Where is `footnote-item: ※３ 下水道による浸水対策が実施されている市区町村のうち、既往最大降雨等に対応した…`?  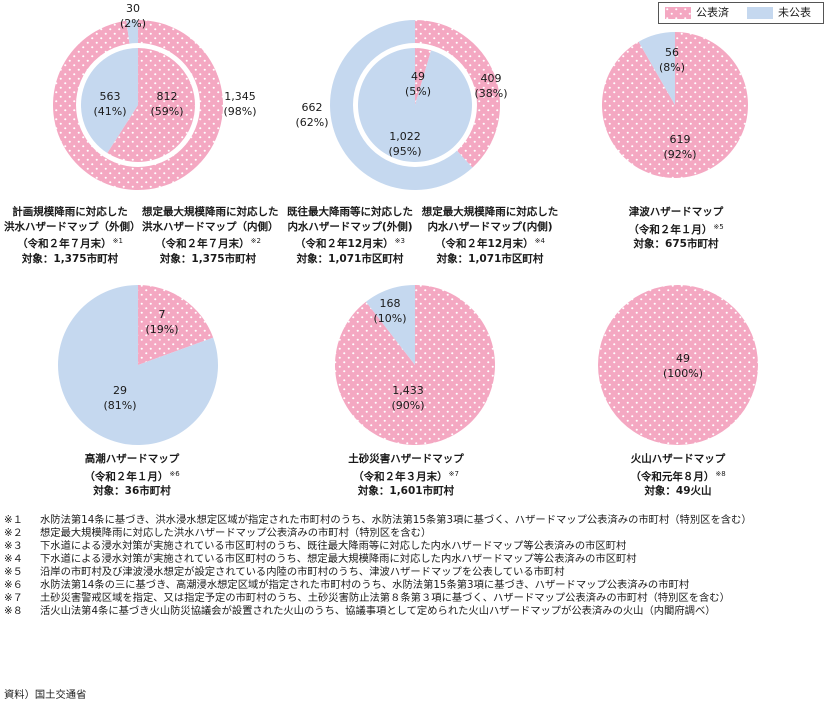 footnote-item: ※３ 下水道による浸水対策が実施されている市区町村のうち、既往最大降雨等に対応した… is located at coordinates (414, 546).